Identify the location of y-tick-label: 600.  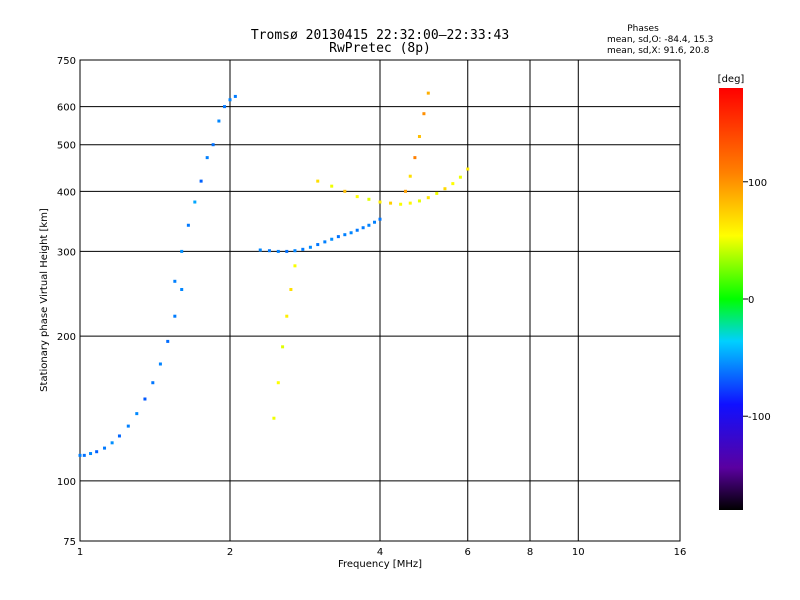
(66, 108).